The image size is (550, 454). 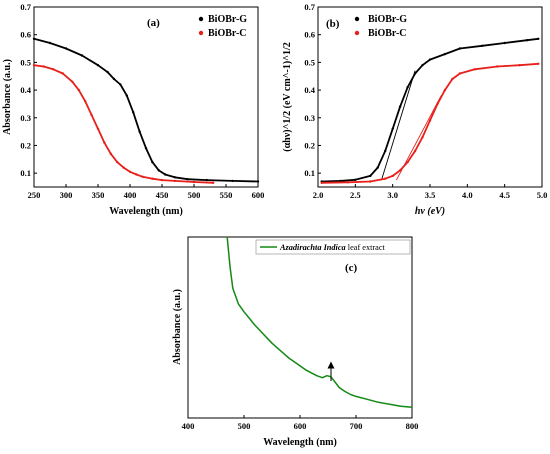 What do you see at coordinates (194, 195) in the screenshot?
I see `x-tick-label: 500` at bounding box center [194, 195].